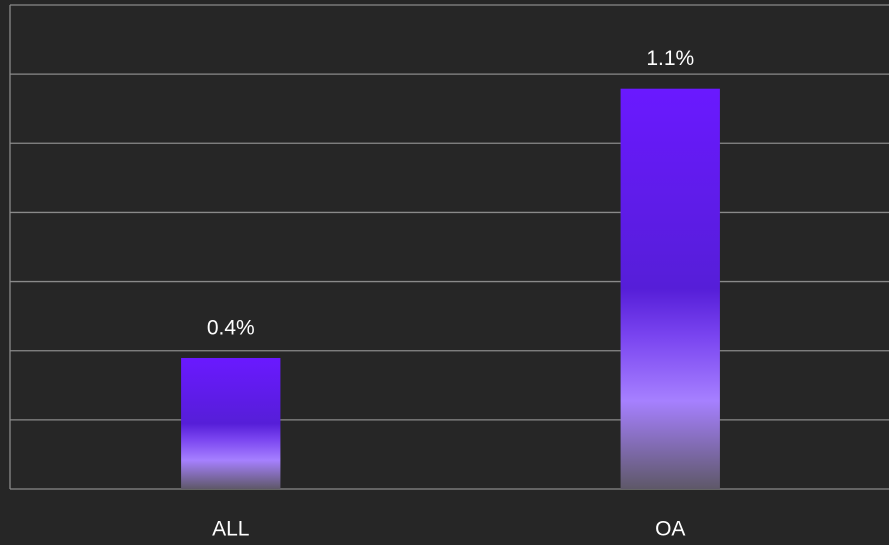 Image resolution: width=889 pixels, height=545 pixels. I want to click on data-label: 0.4%, so click(231, 328).